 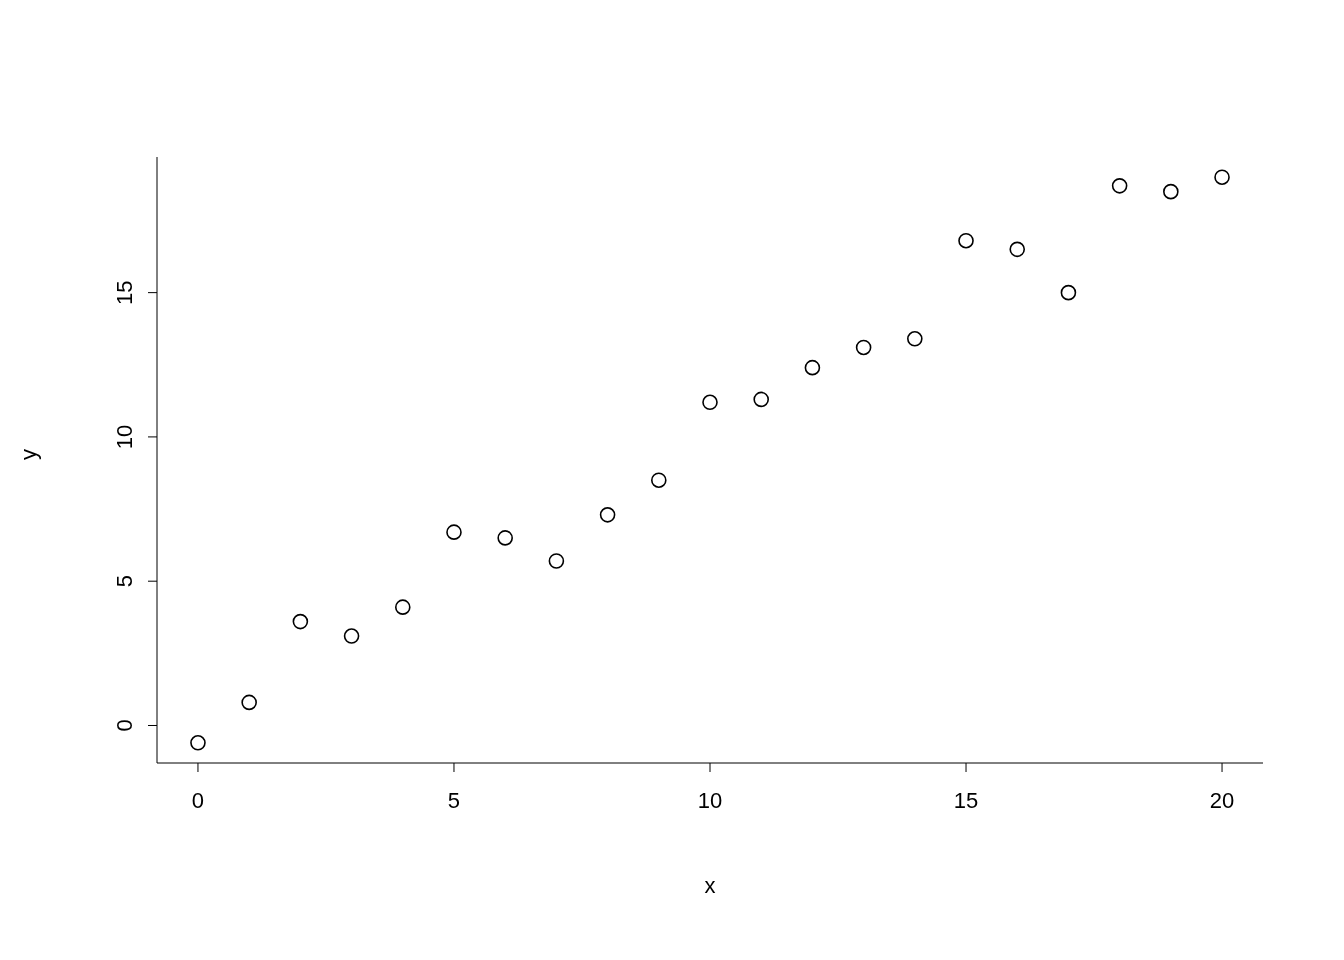 I want to click on x-axis-title: x, so click(x=710, y=885).